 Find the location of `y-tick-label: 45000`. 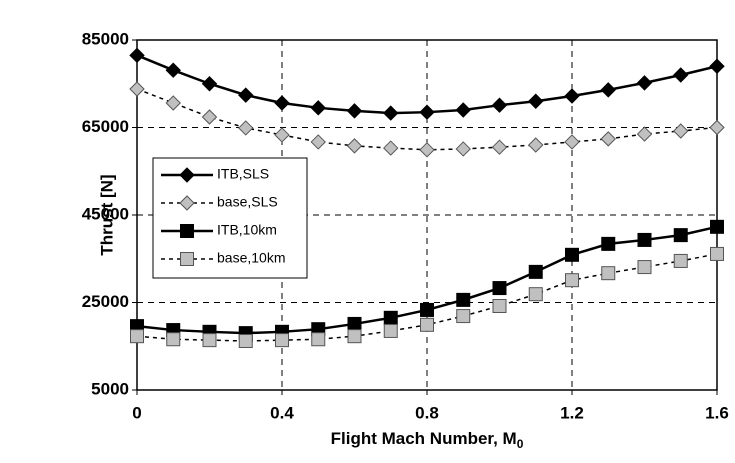

y-tick-label: 45000 is located at coordinates (105, 213).